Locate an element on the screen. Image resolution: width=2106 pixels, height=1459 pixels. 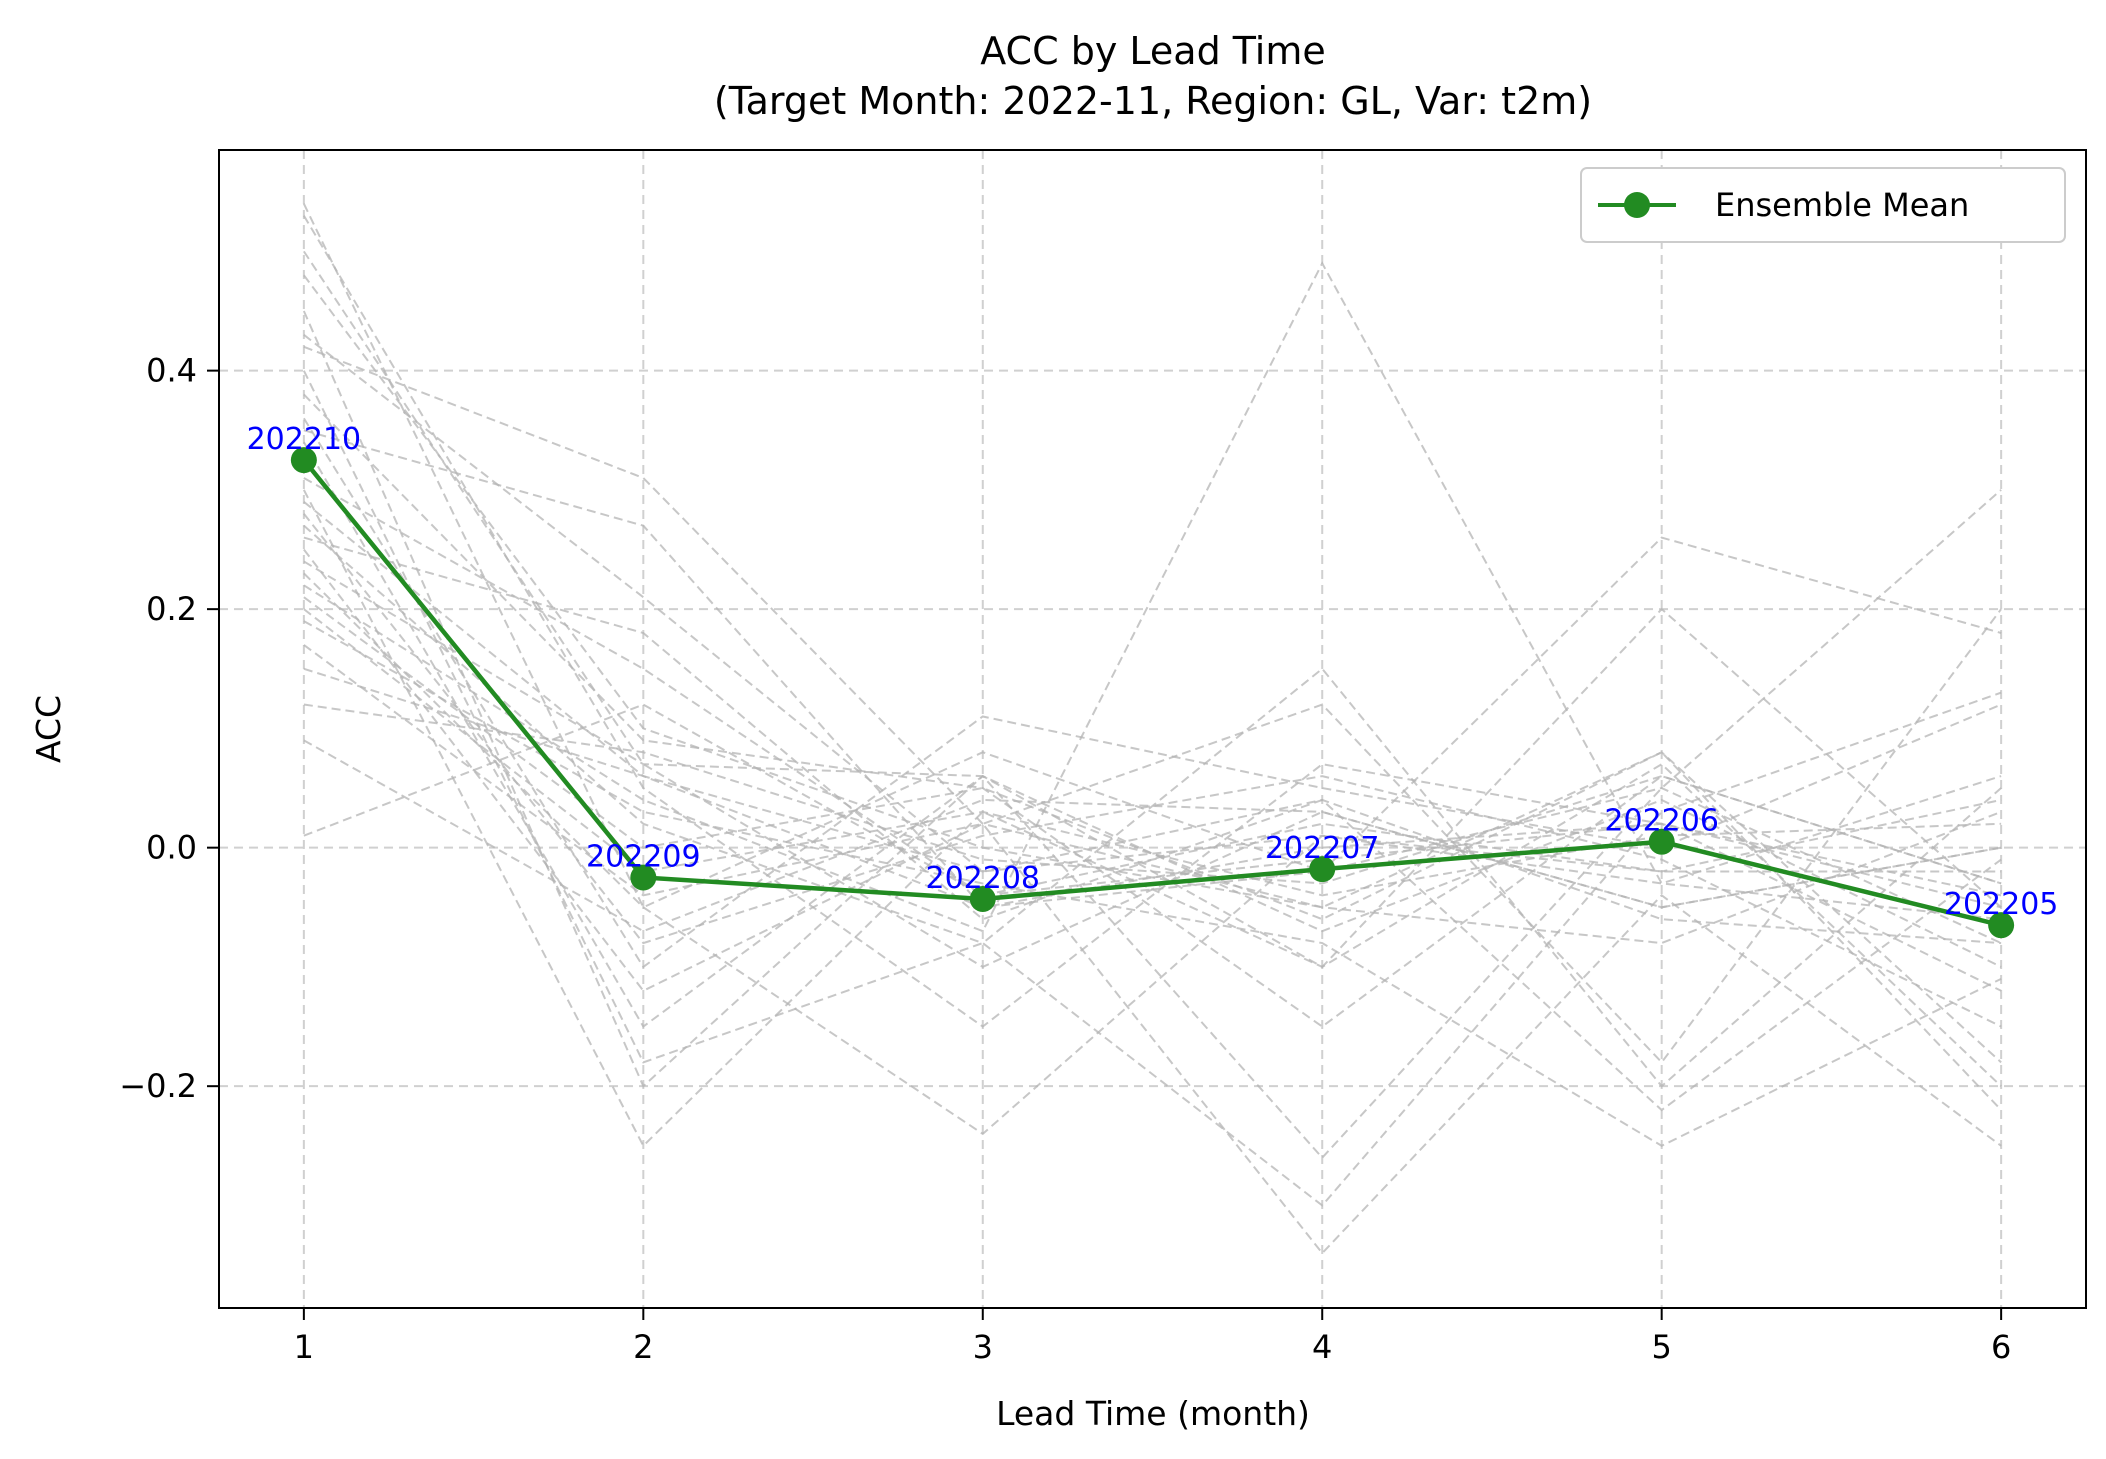
x-tick-label: 2 is located at coordinates (643, 1347).